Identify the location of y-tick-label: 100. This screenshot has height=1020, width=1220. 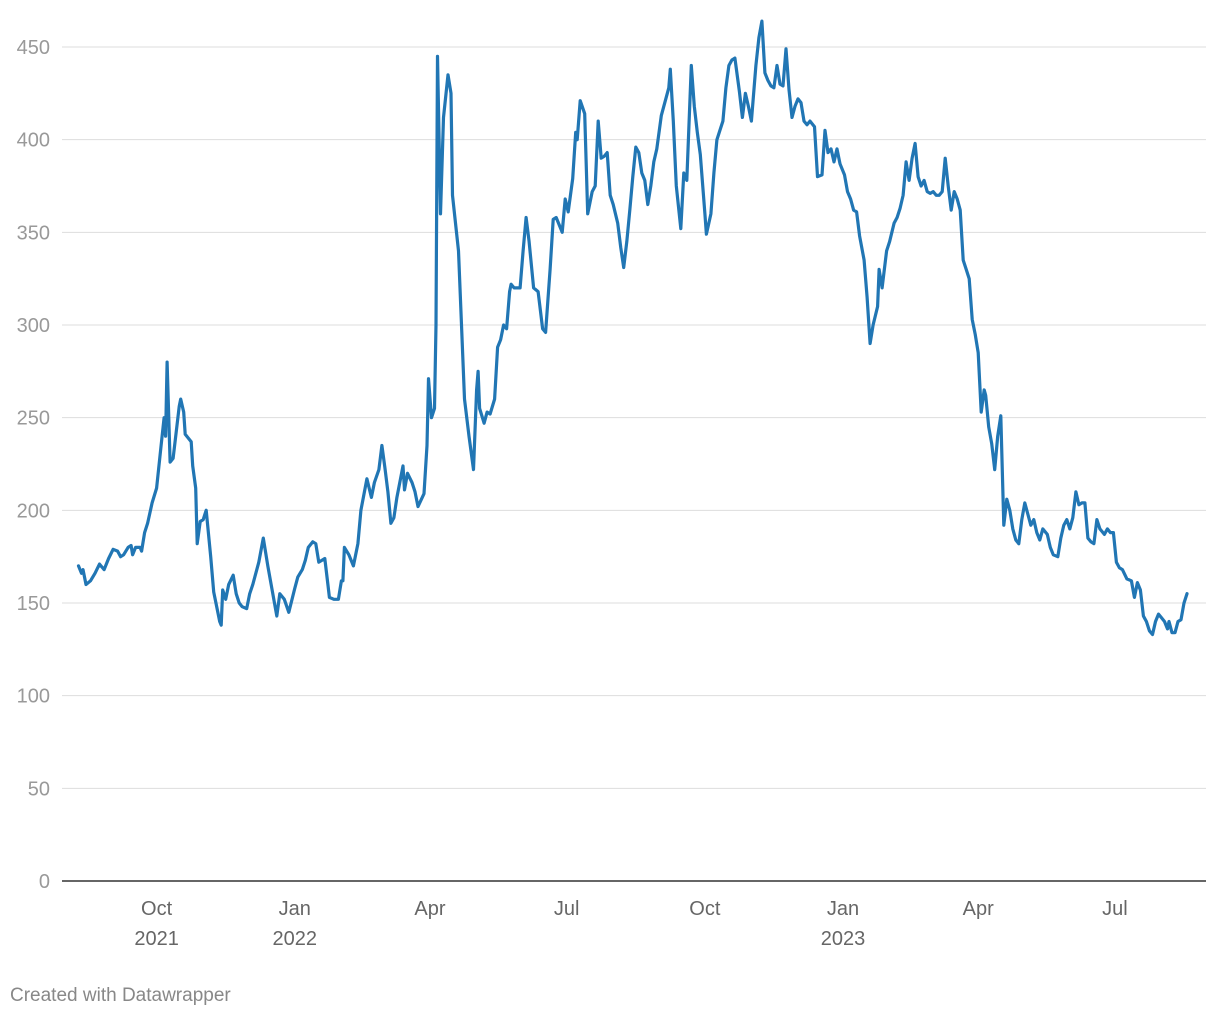
(33, 697).